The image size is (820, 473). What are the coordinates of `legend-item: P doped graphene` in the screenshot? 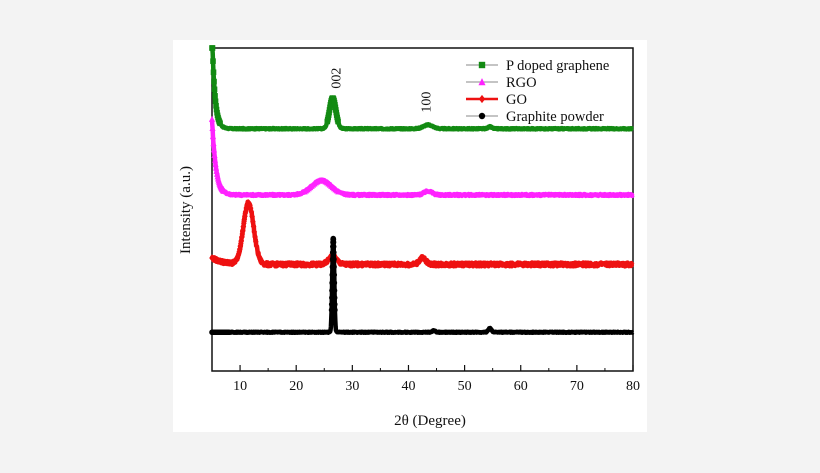 It's located at (537, 66).